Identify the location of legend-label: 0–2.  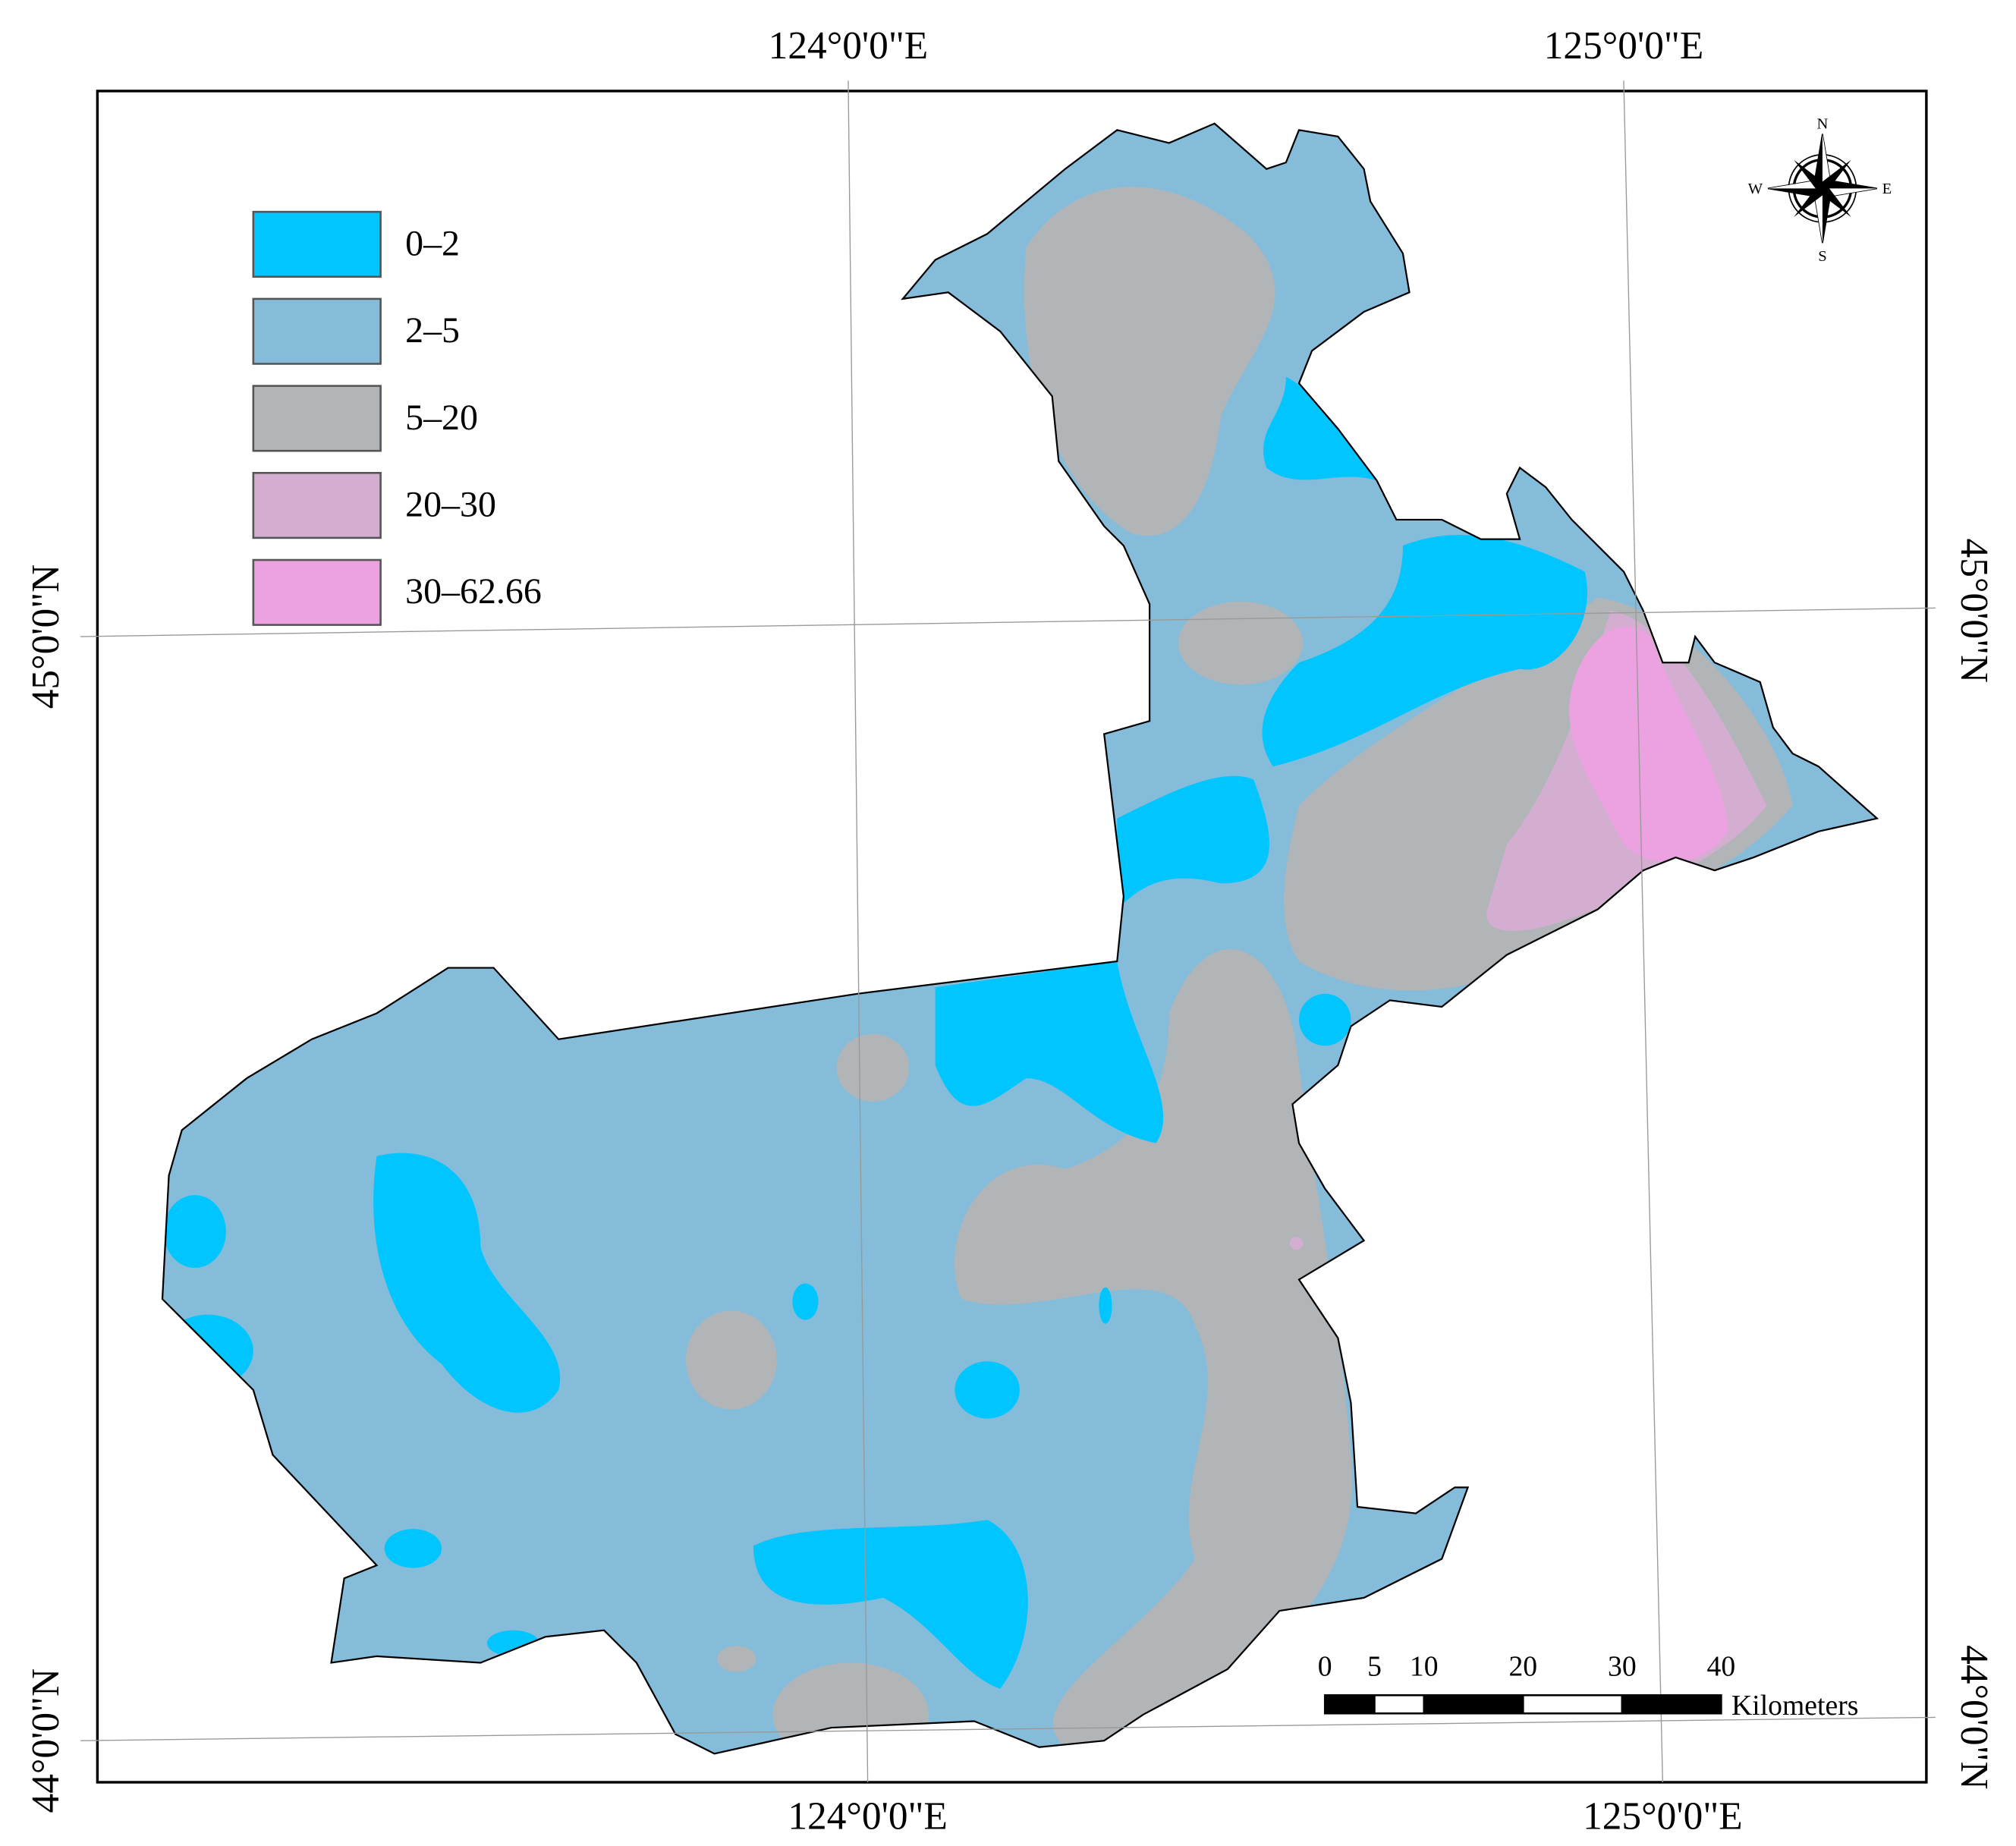
(432, 243).